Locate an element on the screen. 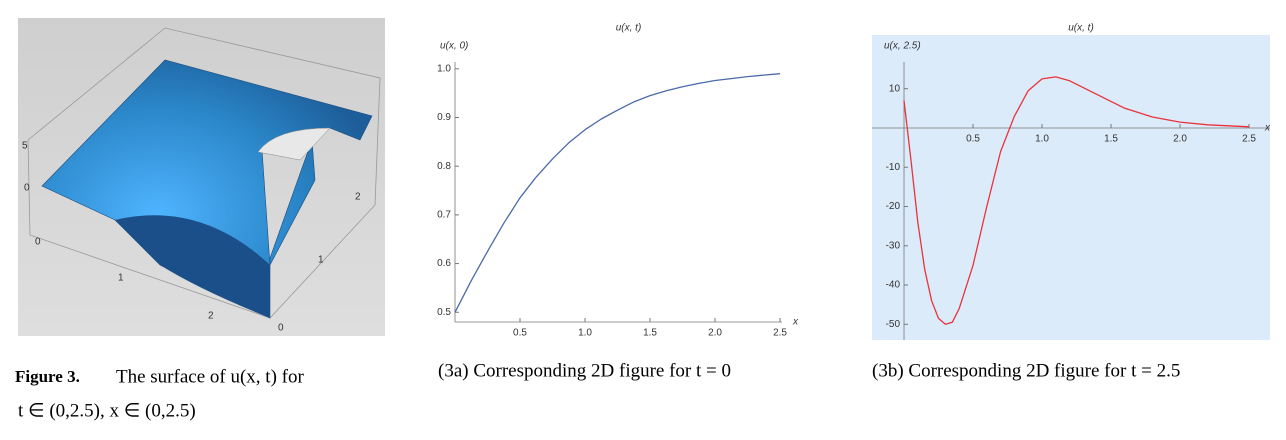  y-tick-label: -20 is located at coordinates (893, 206).